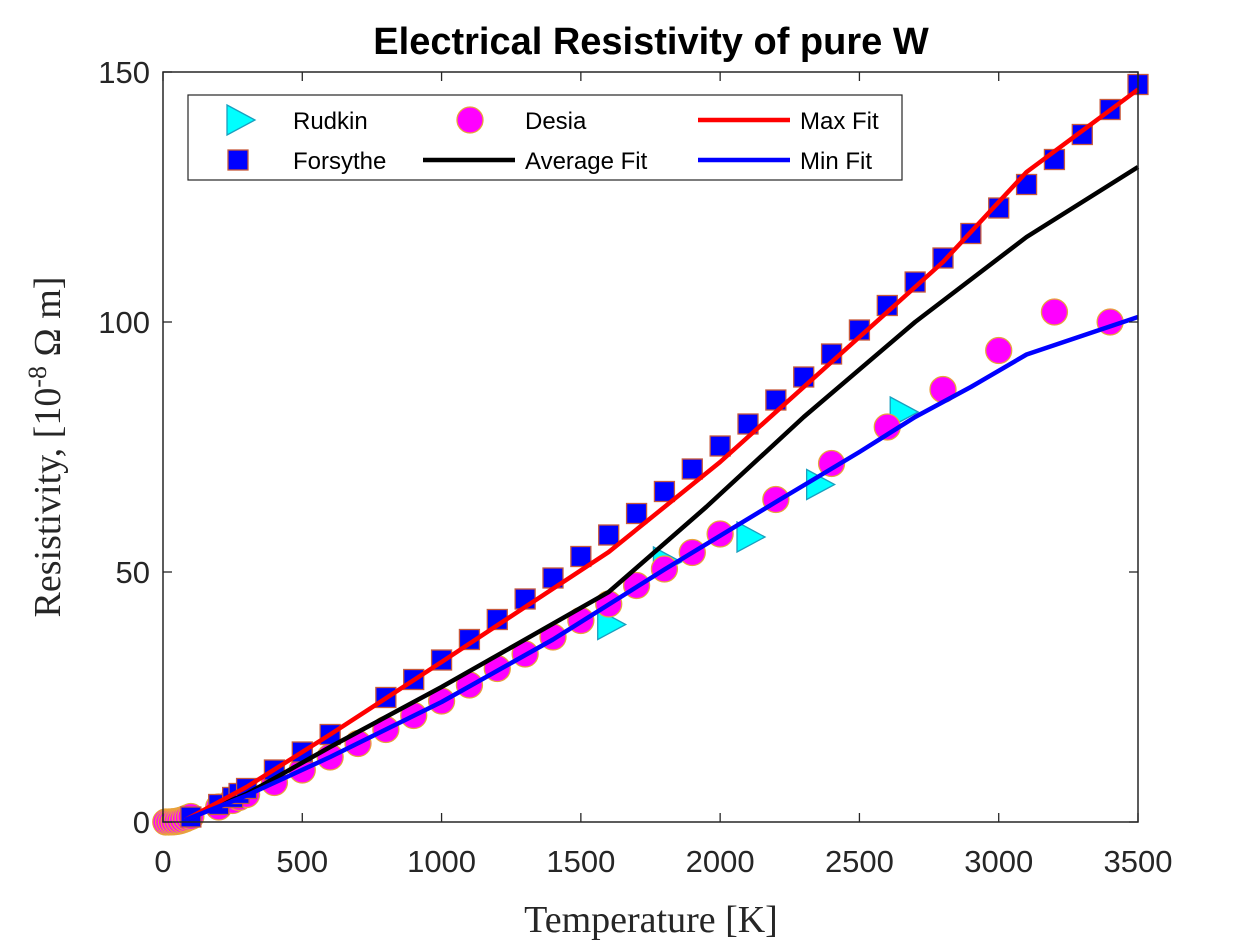 This screenshot has width=1260, height=945. What do you see at coordinates (720, 861) in the screenshot?
I see `x-tick-label: 2000` at bounding box center [720, 861].